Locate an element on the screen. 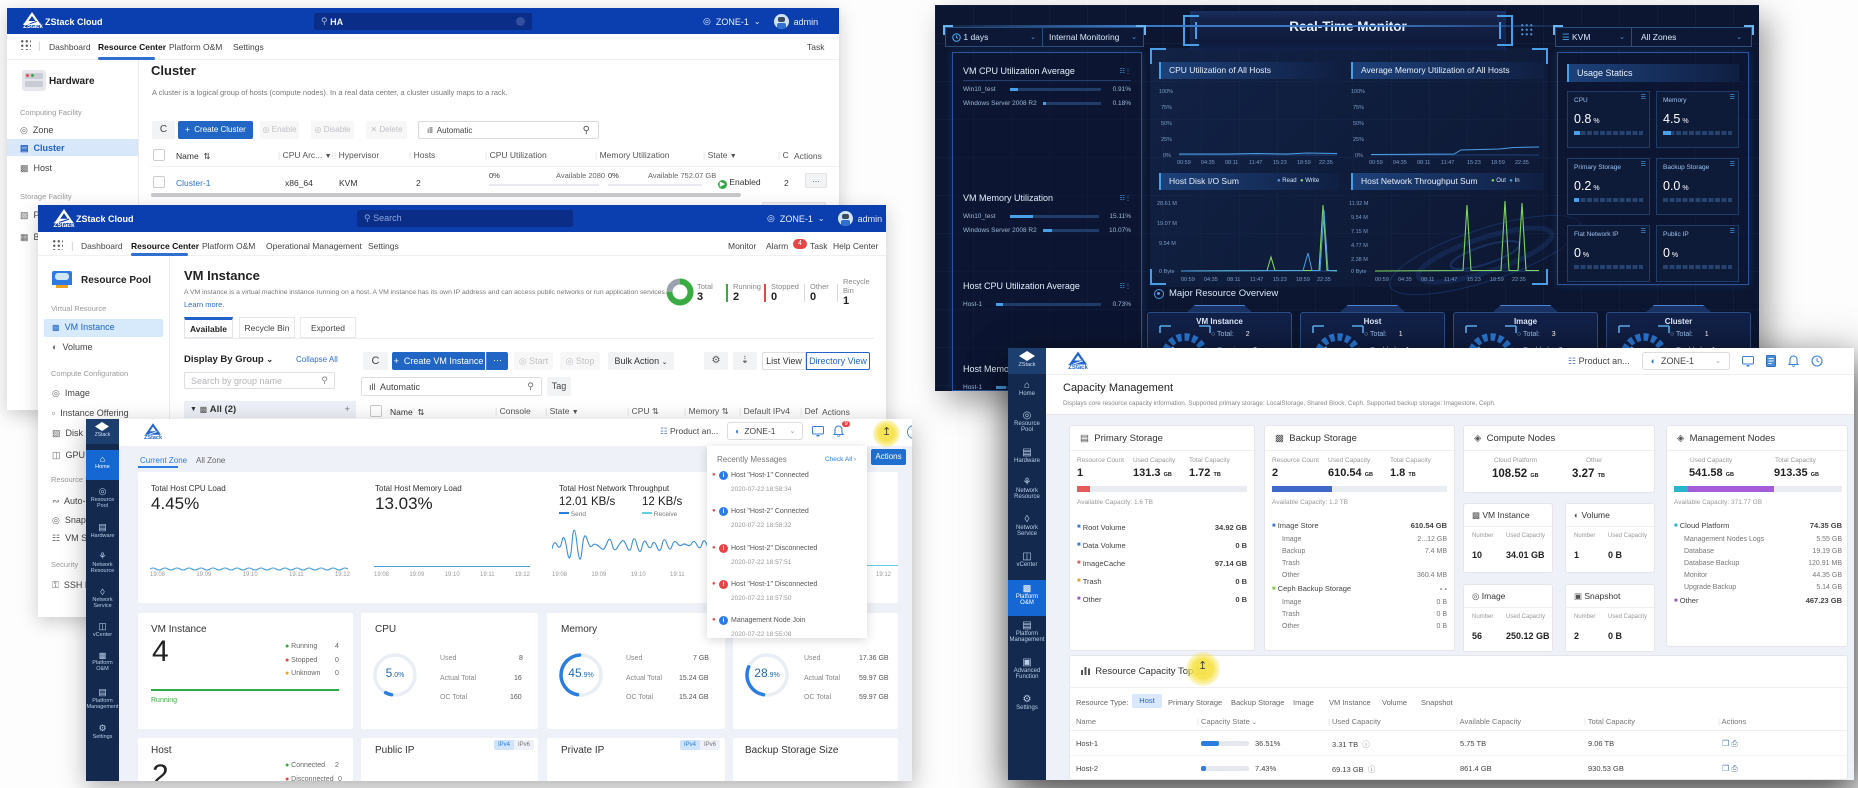 This screenshot has width=1858, height=788. svg-text: 2.38 M is located at coordinates (1359, 260).